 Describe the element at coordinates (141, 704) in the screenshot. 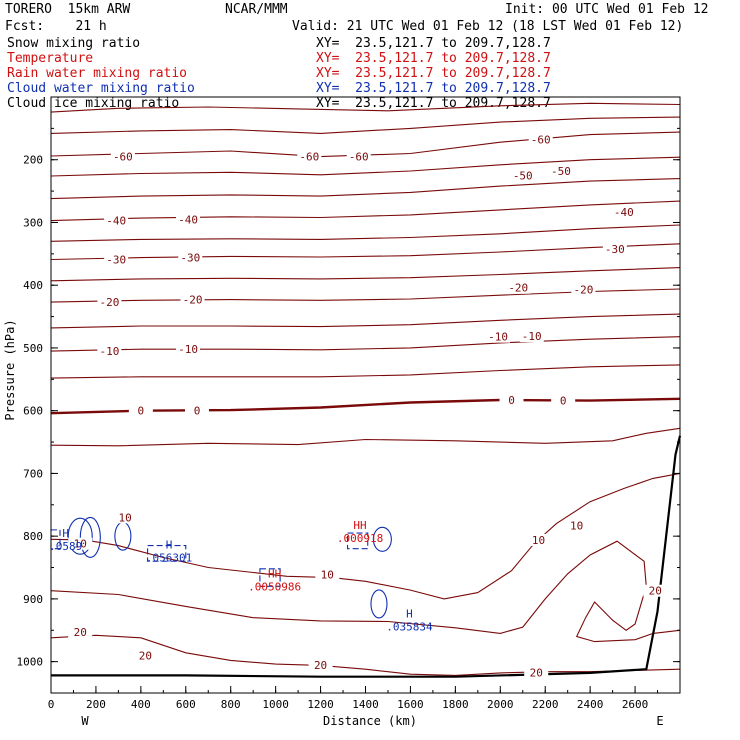

I see `x-tick-label: 400` at that location.